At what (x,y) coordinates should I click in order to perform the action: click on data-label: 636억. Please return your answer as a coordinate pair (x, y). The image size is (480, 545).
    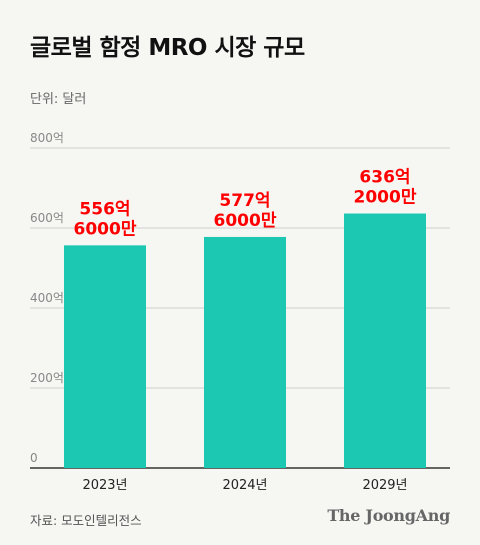
    Looking at the image, I should click on (384, 178).